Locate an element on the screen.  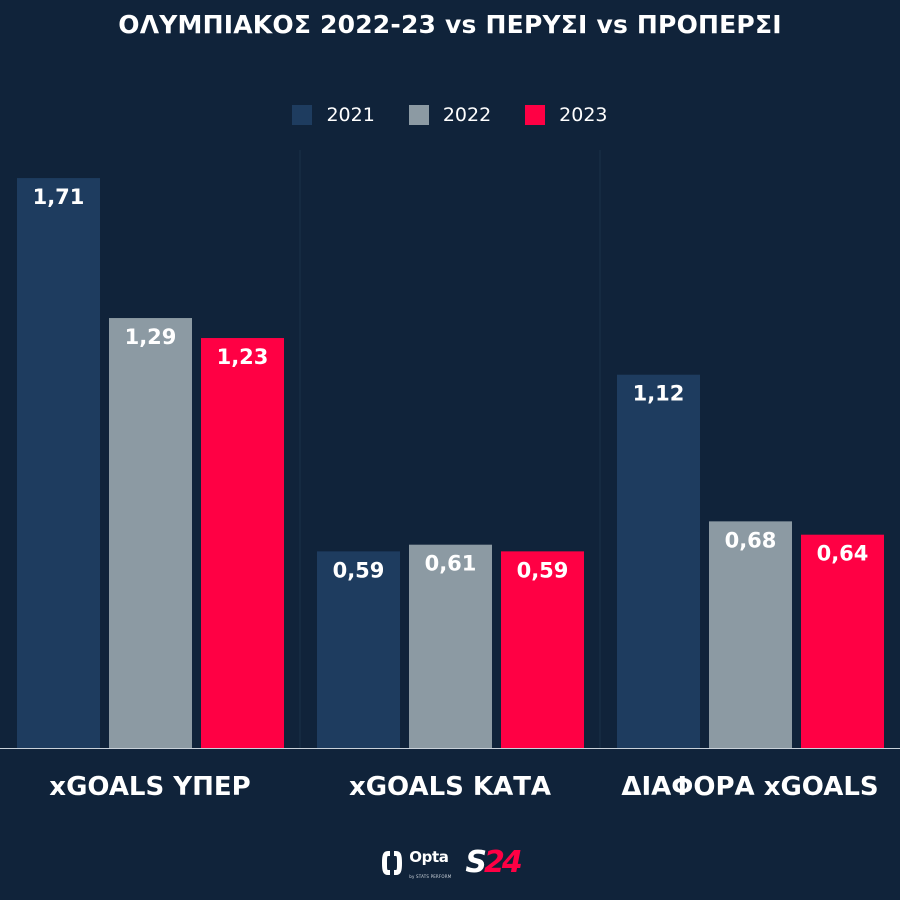
legend-label-2022: 2022 is located at coordinates (467, 115).